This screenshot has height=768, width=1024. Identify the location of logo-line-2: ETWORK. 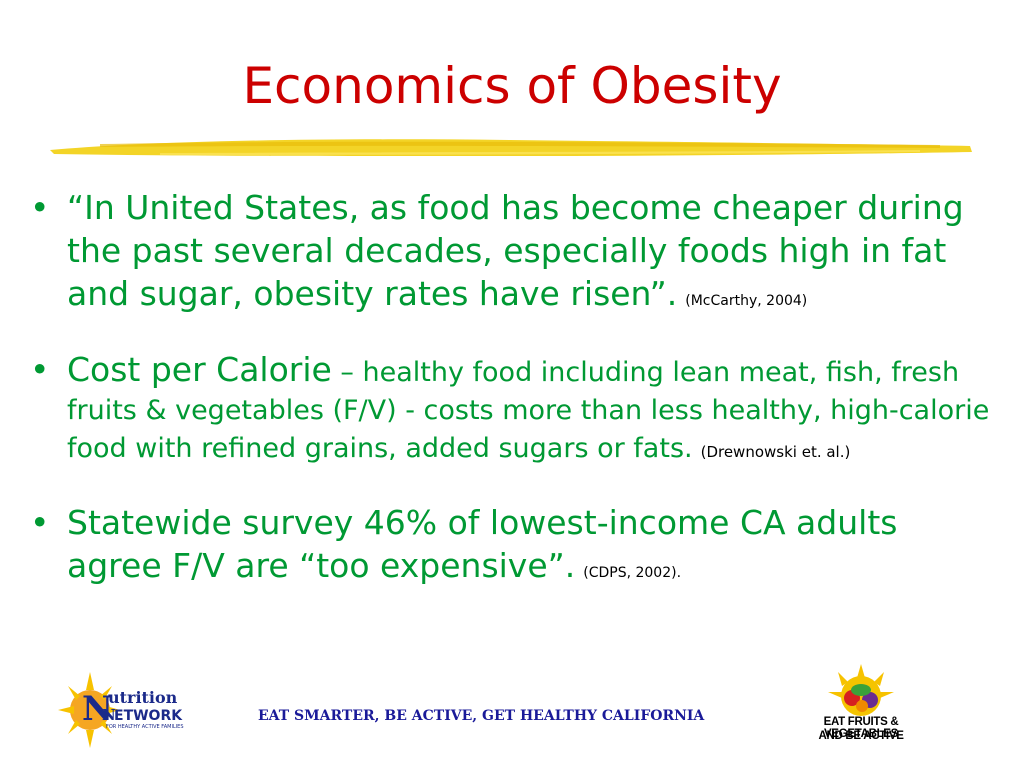
(148, 716).